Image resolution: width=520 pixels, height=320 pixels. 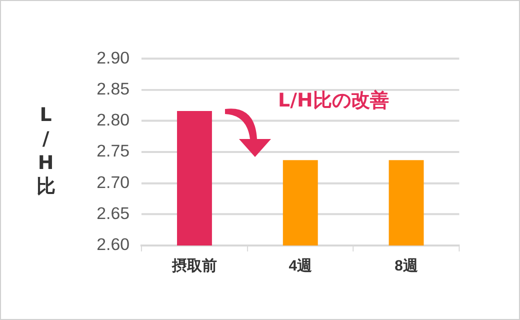 I want to click on x-tick-label: 8週, so click(x=406, y=265).